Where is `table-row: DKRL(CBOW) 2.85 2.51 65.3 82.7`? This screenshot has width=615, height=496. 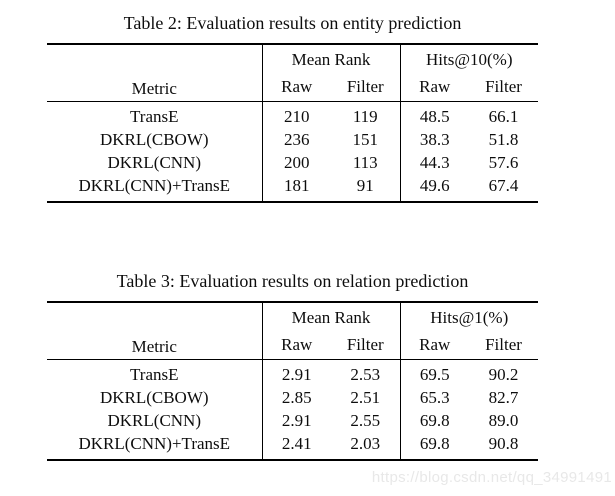 table-row: DKRL(CBOW) 2.85 2.51 65.3 82.7 is located at coordinates (292, 397).